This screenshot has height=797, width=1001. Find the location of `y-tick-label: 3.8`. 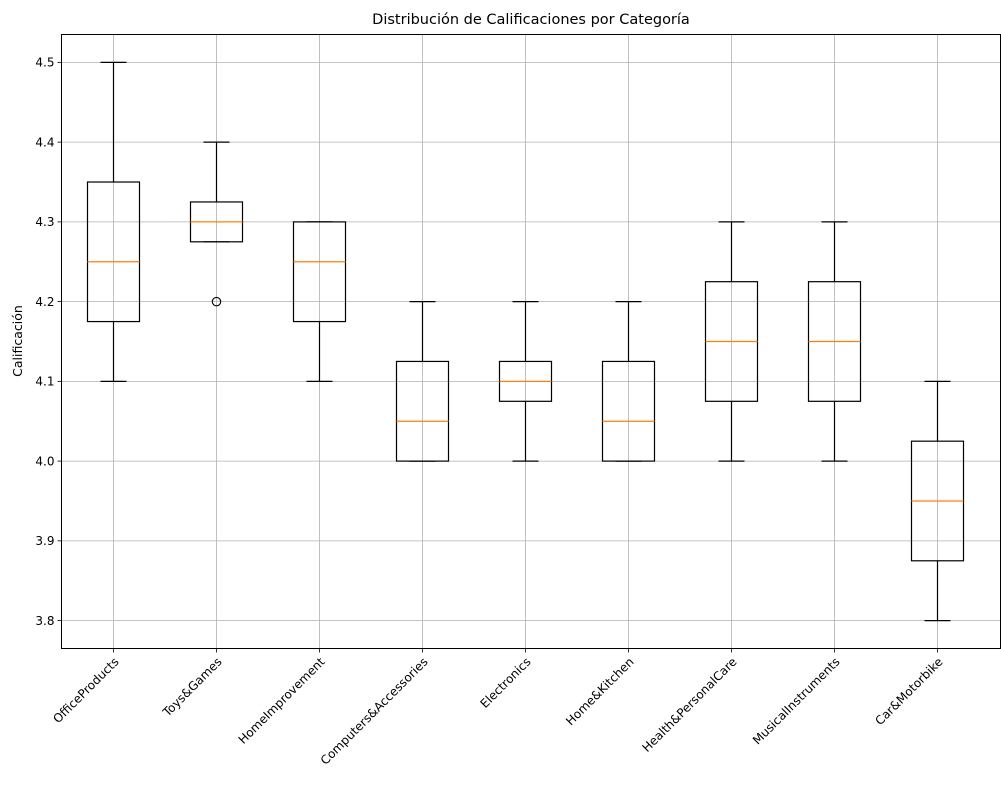

y-tick-label: 3.8 is located at coordinates (44, 621).